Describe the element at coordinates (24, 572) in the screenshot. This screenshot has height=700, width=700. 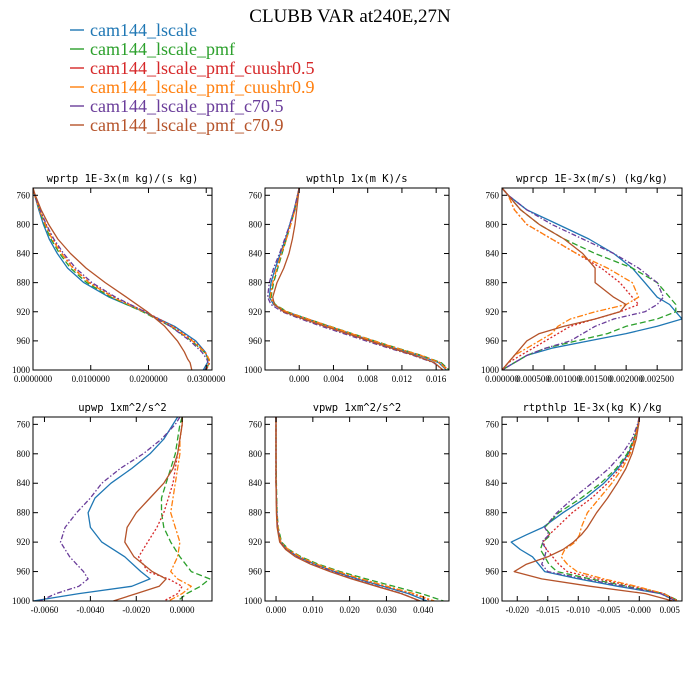
I see `ytick-label-3-5: 960` at that location.